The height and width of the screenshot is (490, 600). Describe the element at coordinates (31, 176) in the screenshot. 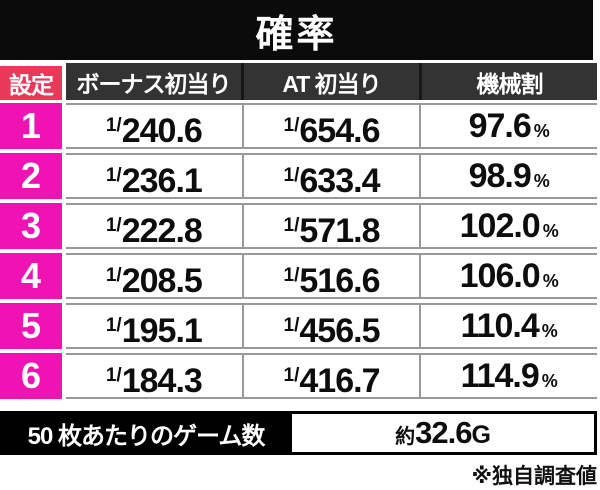

I see `setting-cell: 2` at that location.